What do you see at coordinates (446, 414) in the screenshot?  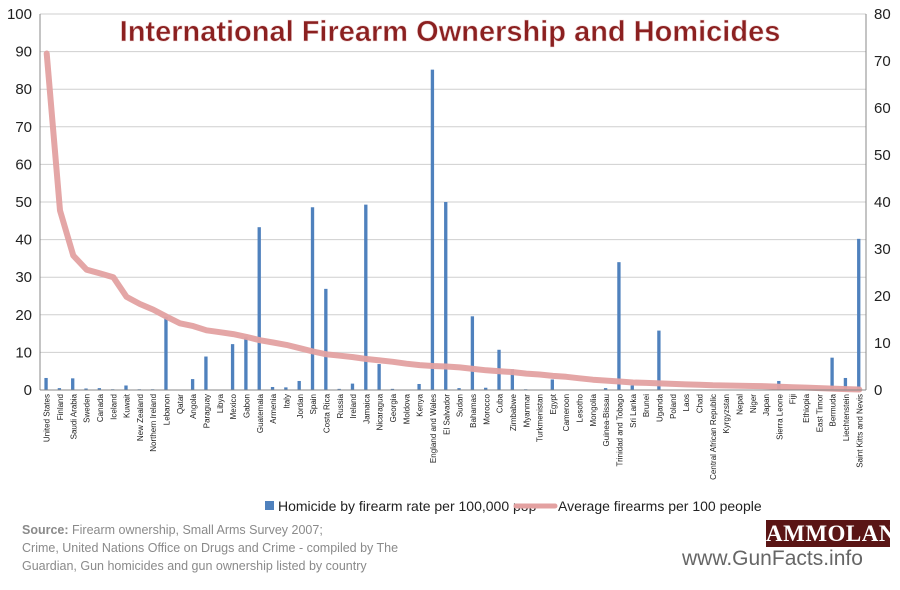 I see `category-label: El Salvador` at bounding box center [446, 414].